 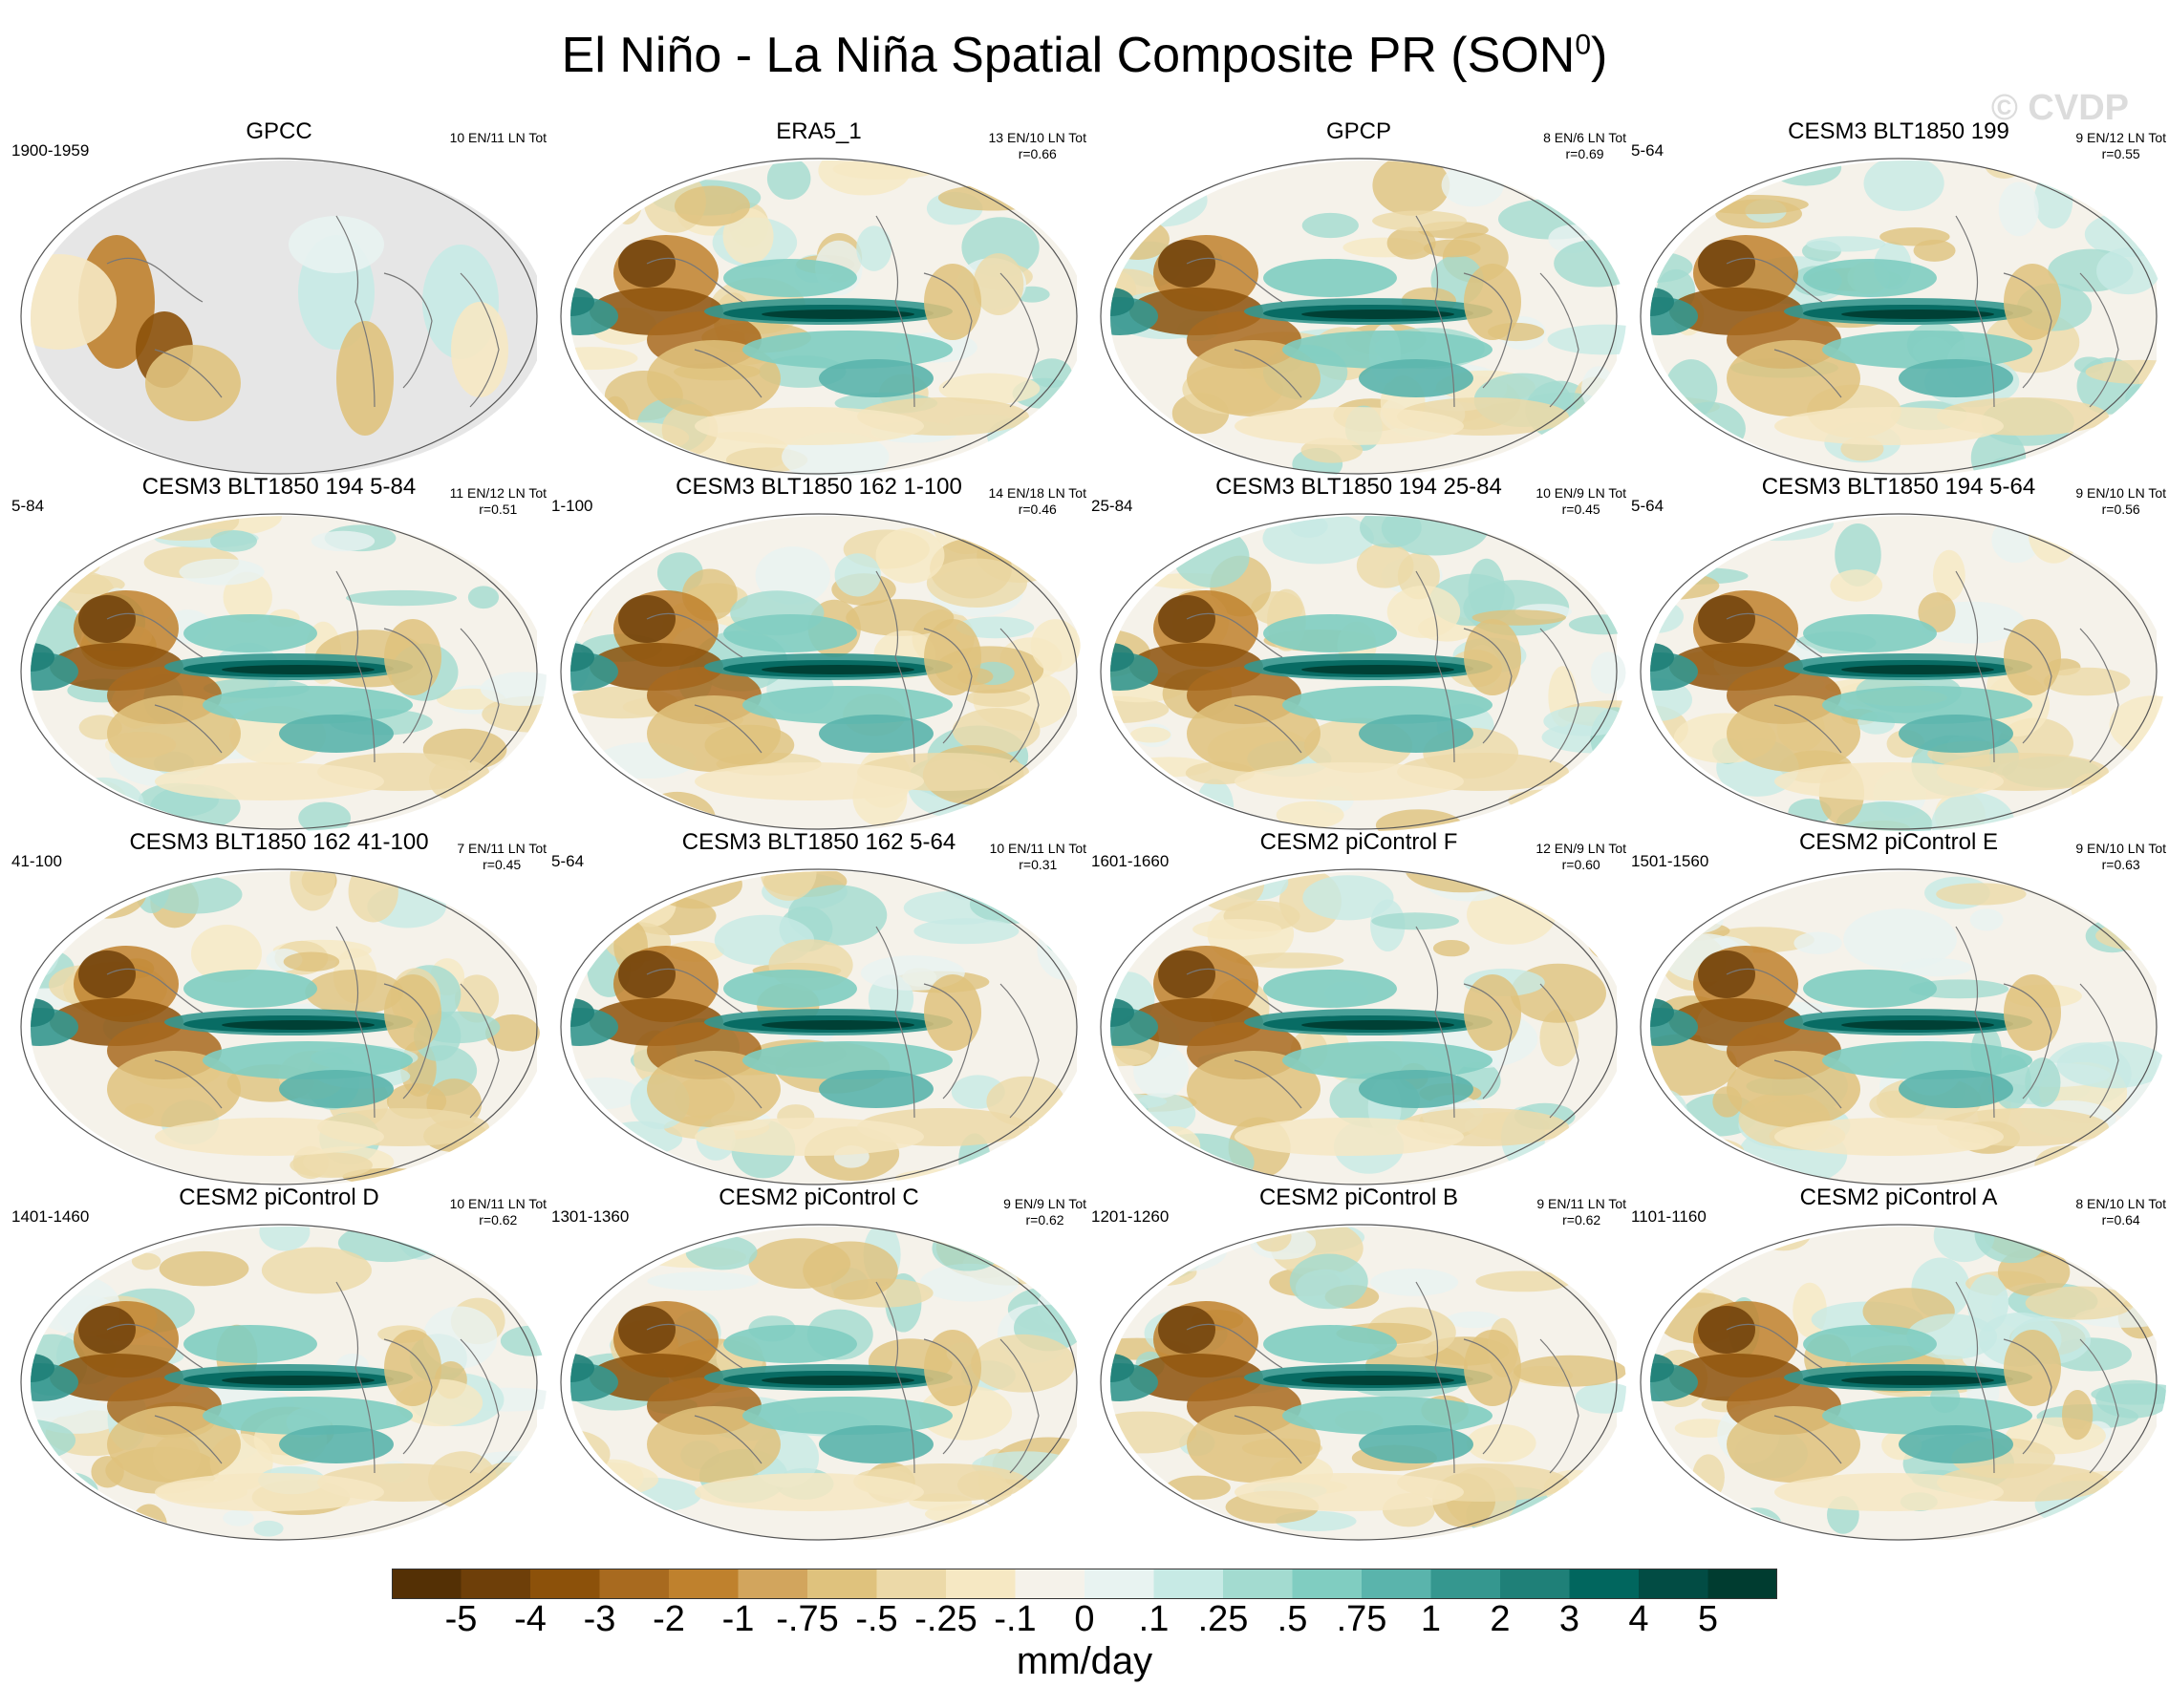 What do you see at coordinates (498, 1212) in the screenshot?
I see `panel-stats: 10 EN/11 LN Tot r=0.62` at bounding box center [498, 1212].